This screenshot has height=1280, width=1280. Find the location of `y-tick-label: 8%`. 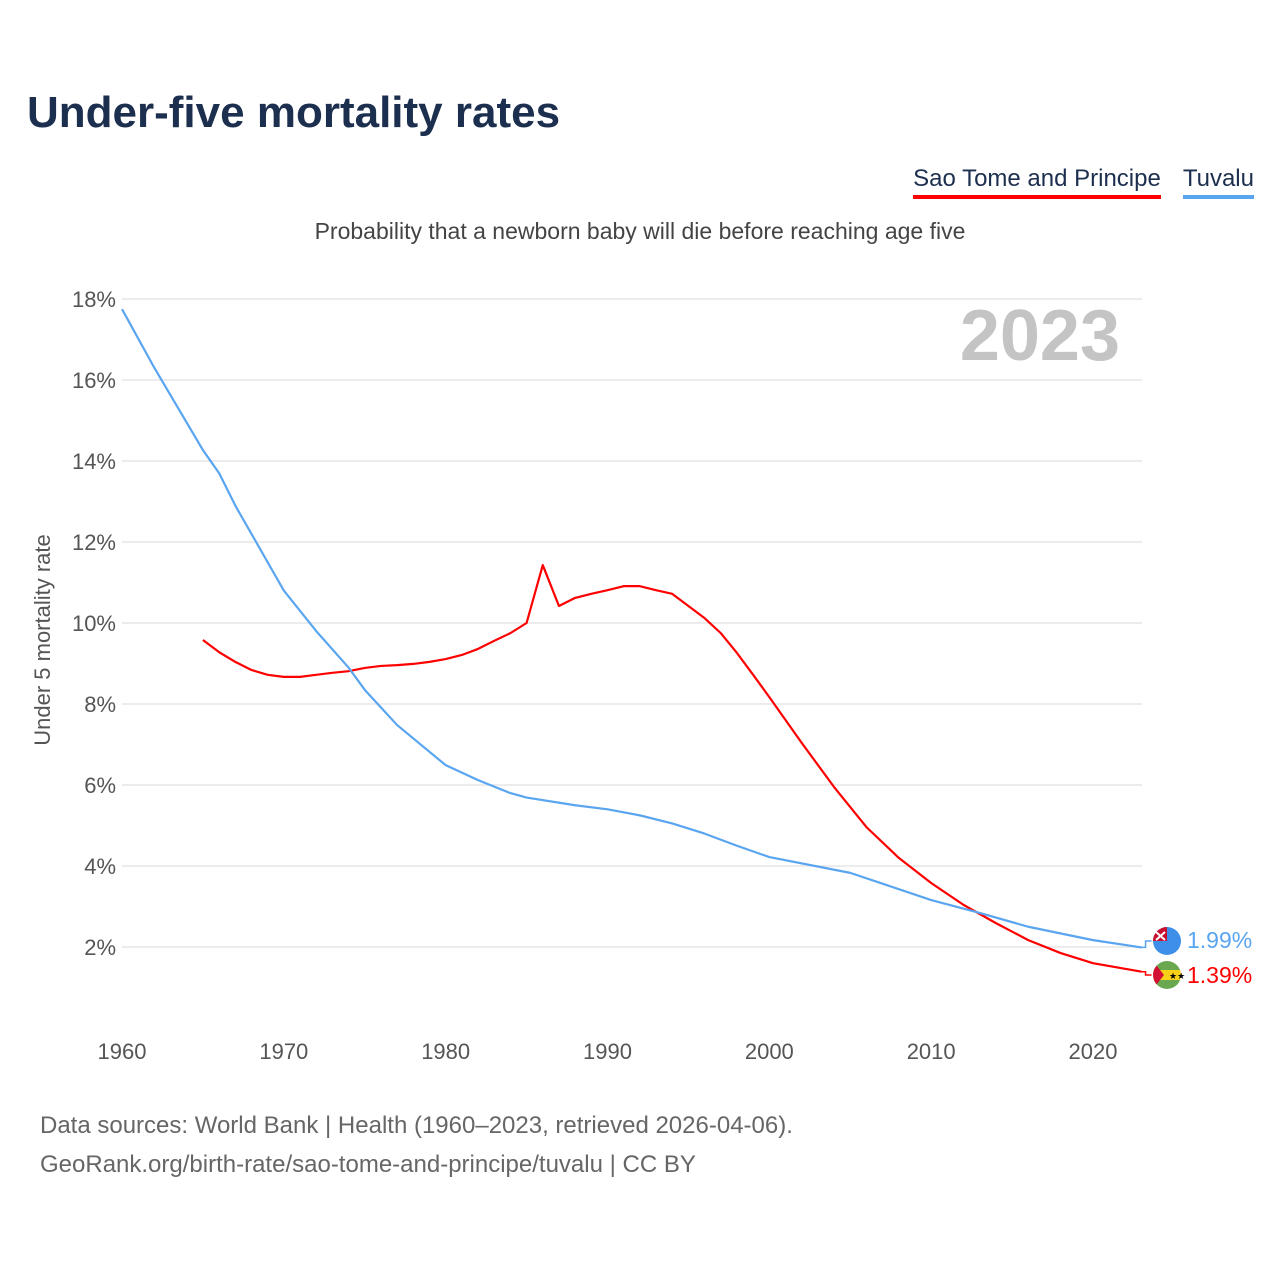

y-tick-label: 8% is located at coordinates (100, 704).